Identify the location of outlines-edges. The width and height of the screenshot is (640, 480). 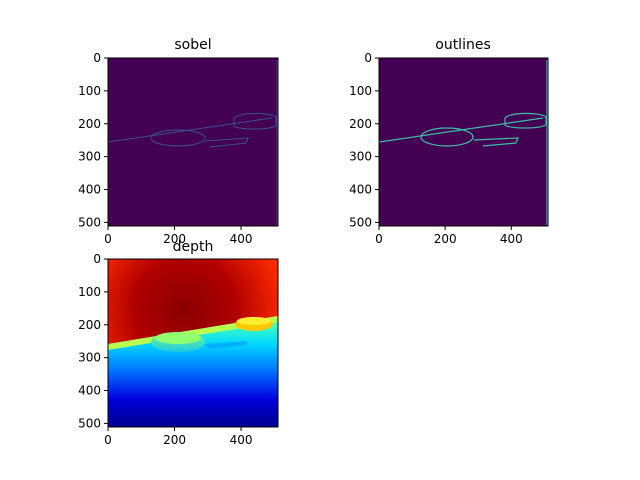
(463, 142).